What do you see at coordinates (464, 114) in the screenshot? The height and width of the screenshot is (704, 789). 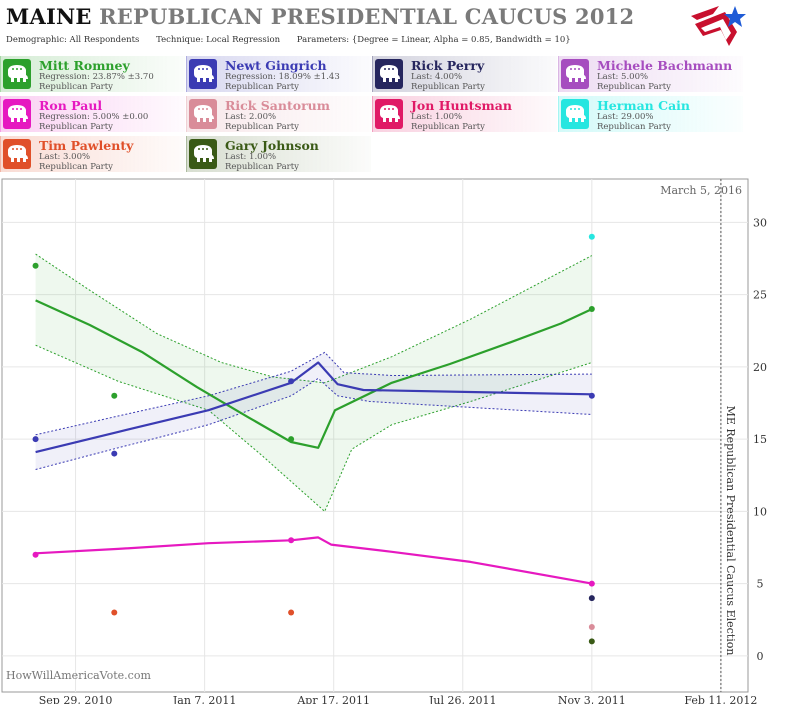 I see `candidate-card: Jon Huntsman Last: 1.00% Republican Party` at bounding box center [464, 114].